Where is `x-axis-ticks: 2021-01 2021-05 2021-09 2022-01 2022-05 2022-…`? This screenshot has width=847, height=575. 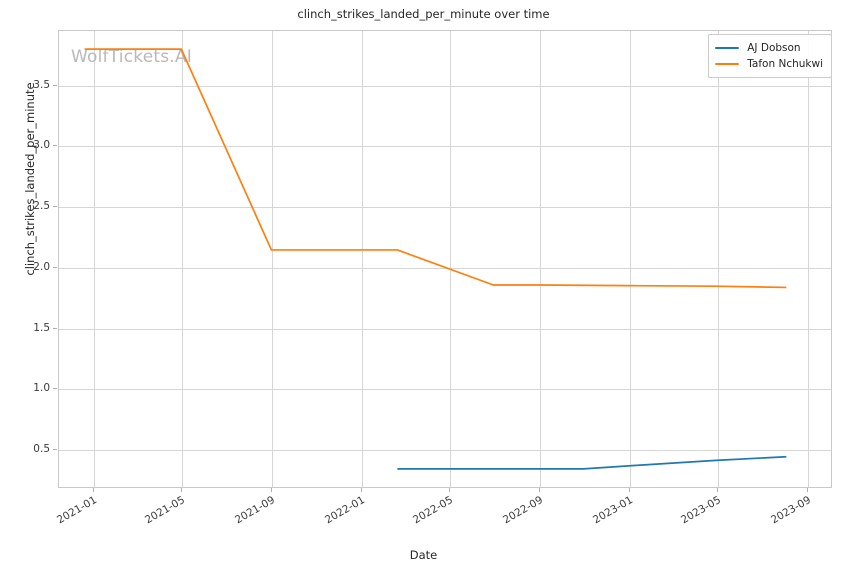 x-axis-ticks: 2021-01 2021-05 2021-09 2022-01 2022-05 2022-… is located at coordinates (423, 523).